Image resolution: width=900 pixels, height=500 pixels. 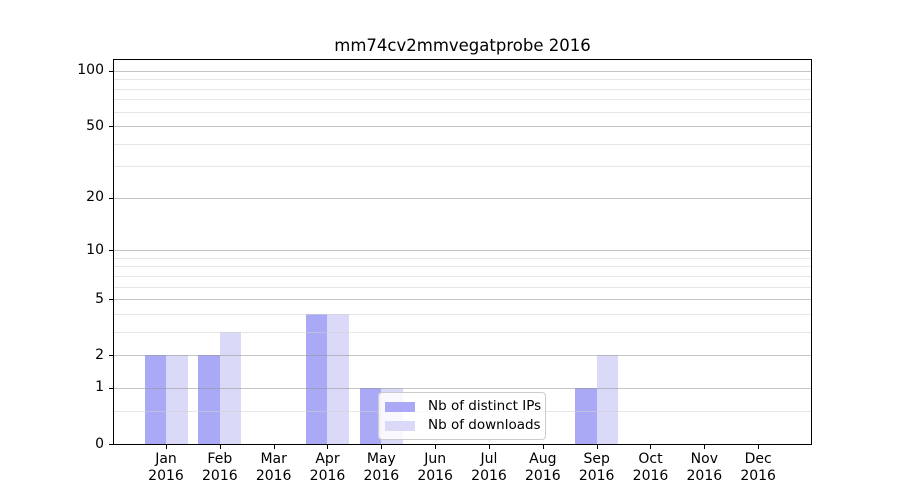 What do you see at coordinates (586, 415) in the screenshot?
I see `bar-nb-of-distinct-ips-sep` at bounding box center [586, 415].